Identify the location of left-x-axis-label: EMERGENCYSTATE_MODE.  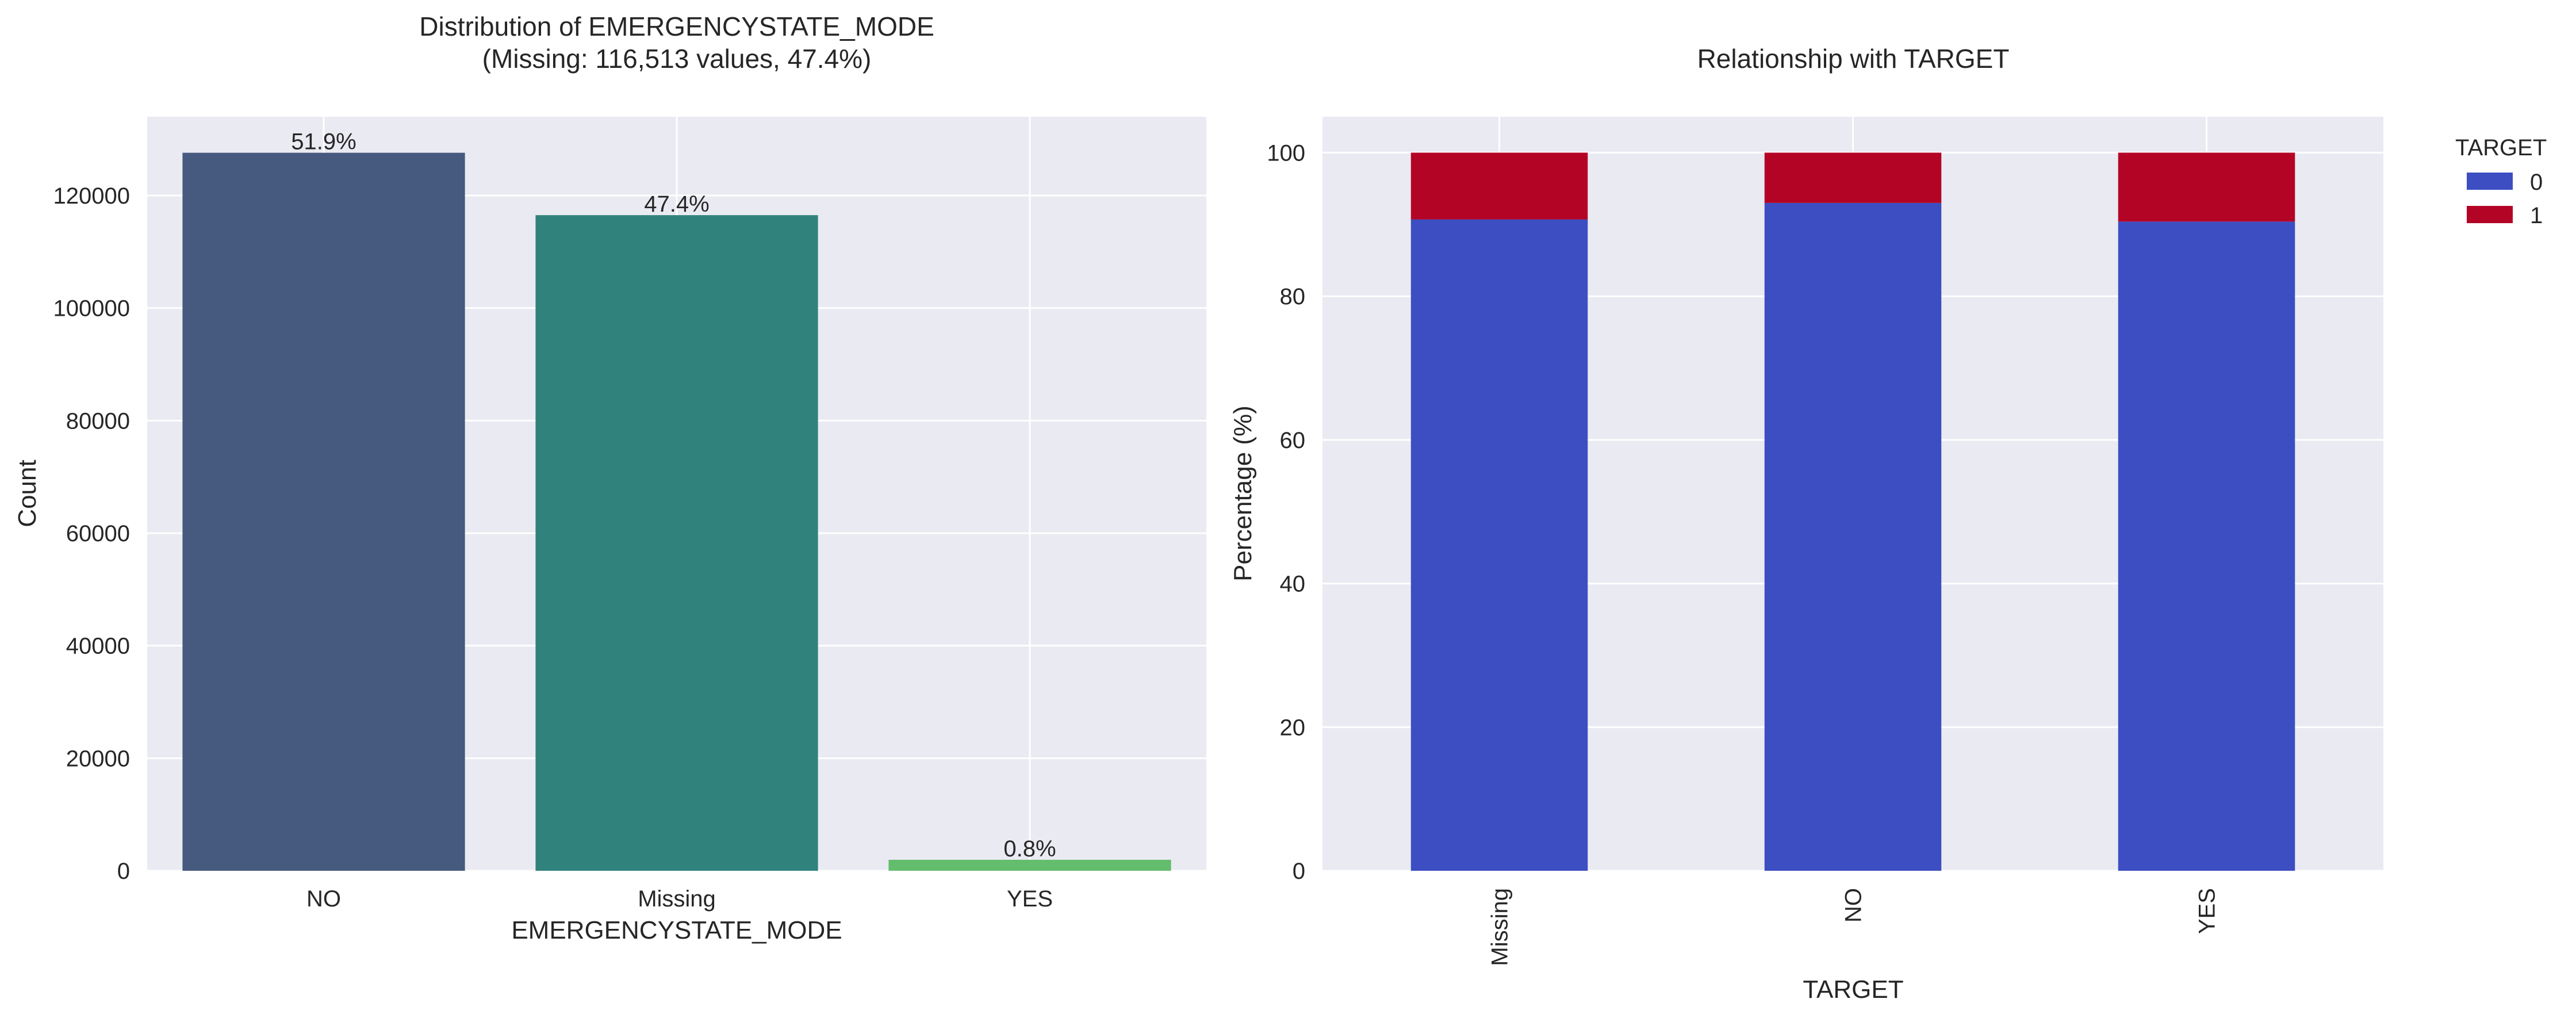
(676, 930).